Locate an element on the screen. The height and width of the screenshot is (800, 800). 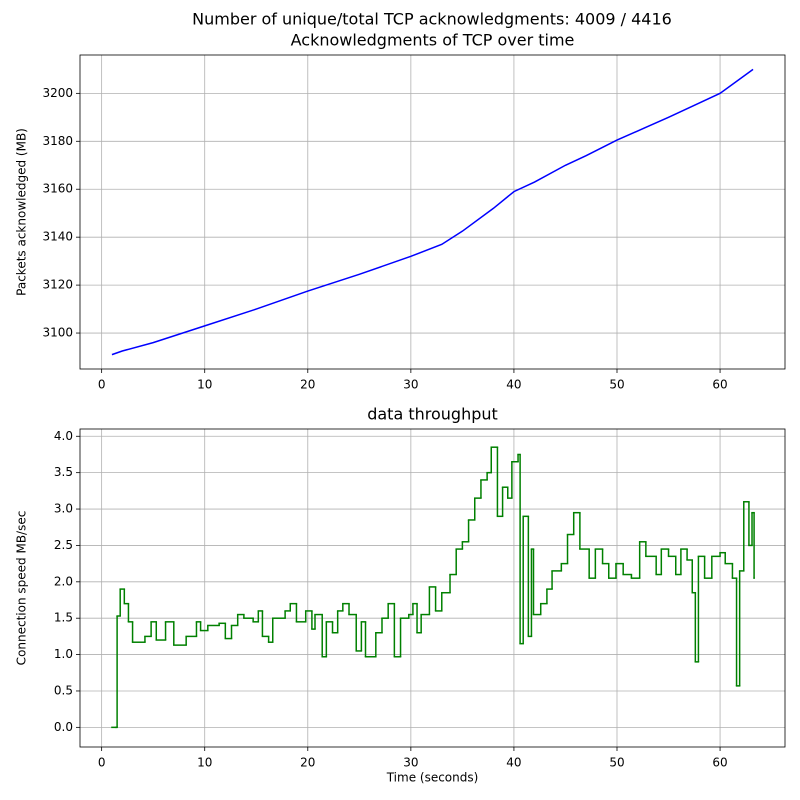
y-tick-label: 3160 is located at coordinates (57, 189).